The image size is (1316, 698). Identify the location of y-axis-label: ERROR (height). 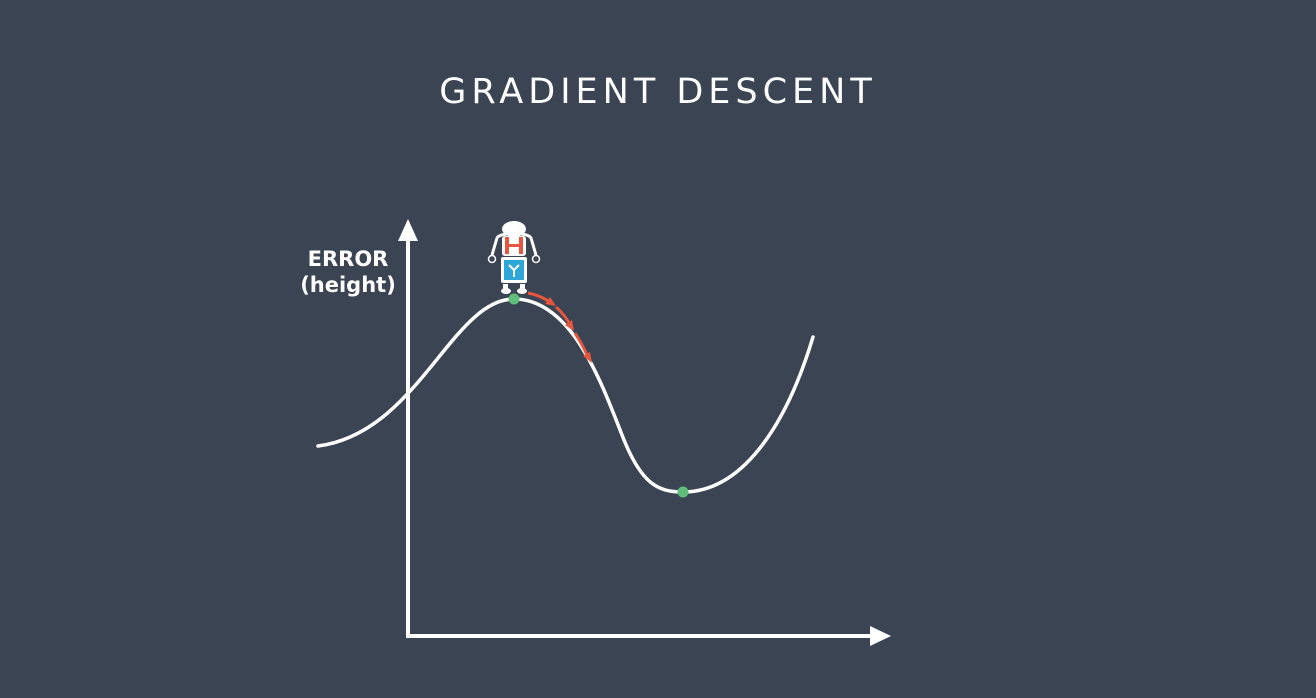
(348, 272).